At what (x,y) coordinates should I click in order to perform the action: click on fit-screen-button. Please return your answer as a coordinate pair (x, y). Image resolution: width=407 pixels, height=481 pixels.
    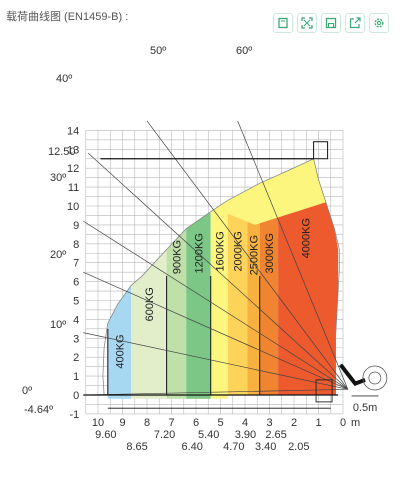
    Looking at the image, I should click on (283, 23).